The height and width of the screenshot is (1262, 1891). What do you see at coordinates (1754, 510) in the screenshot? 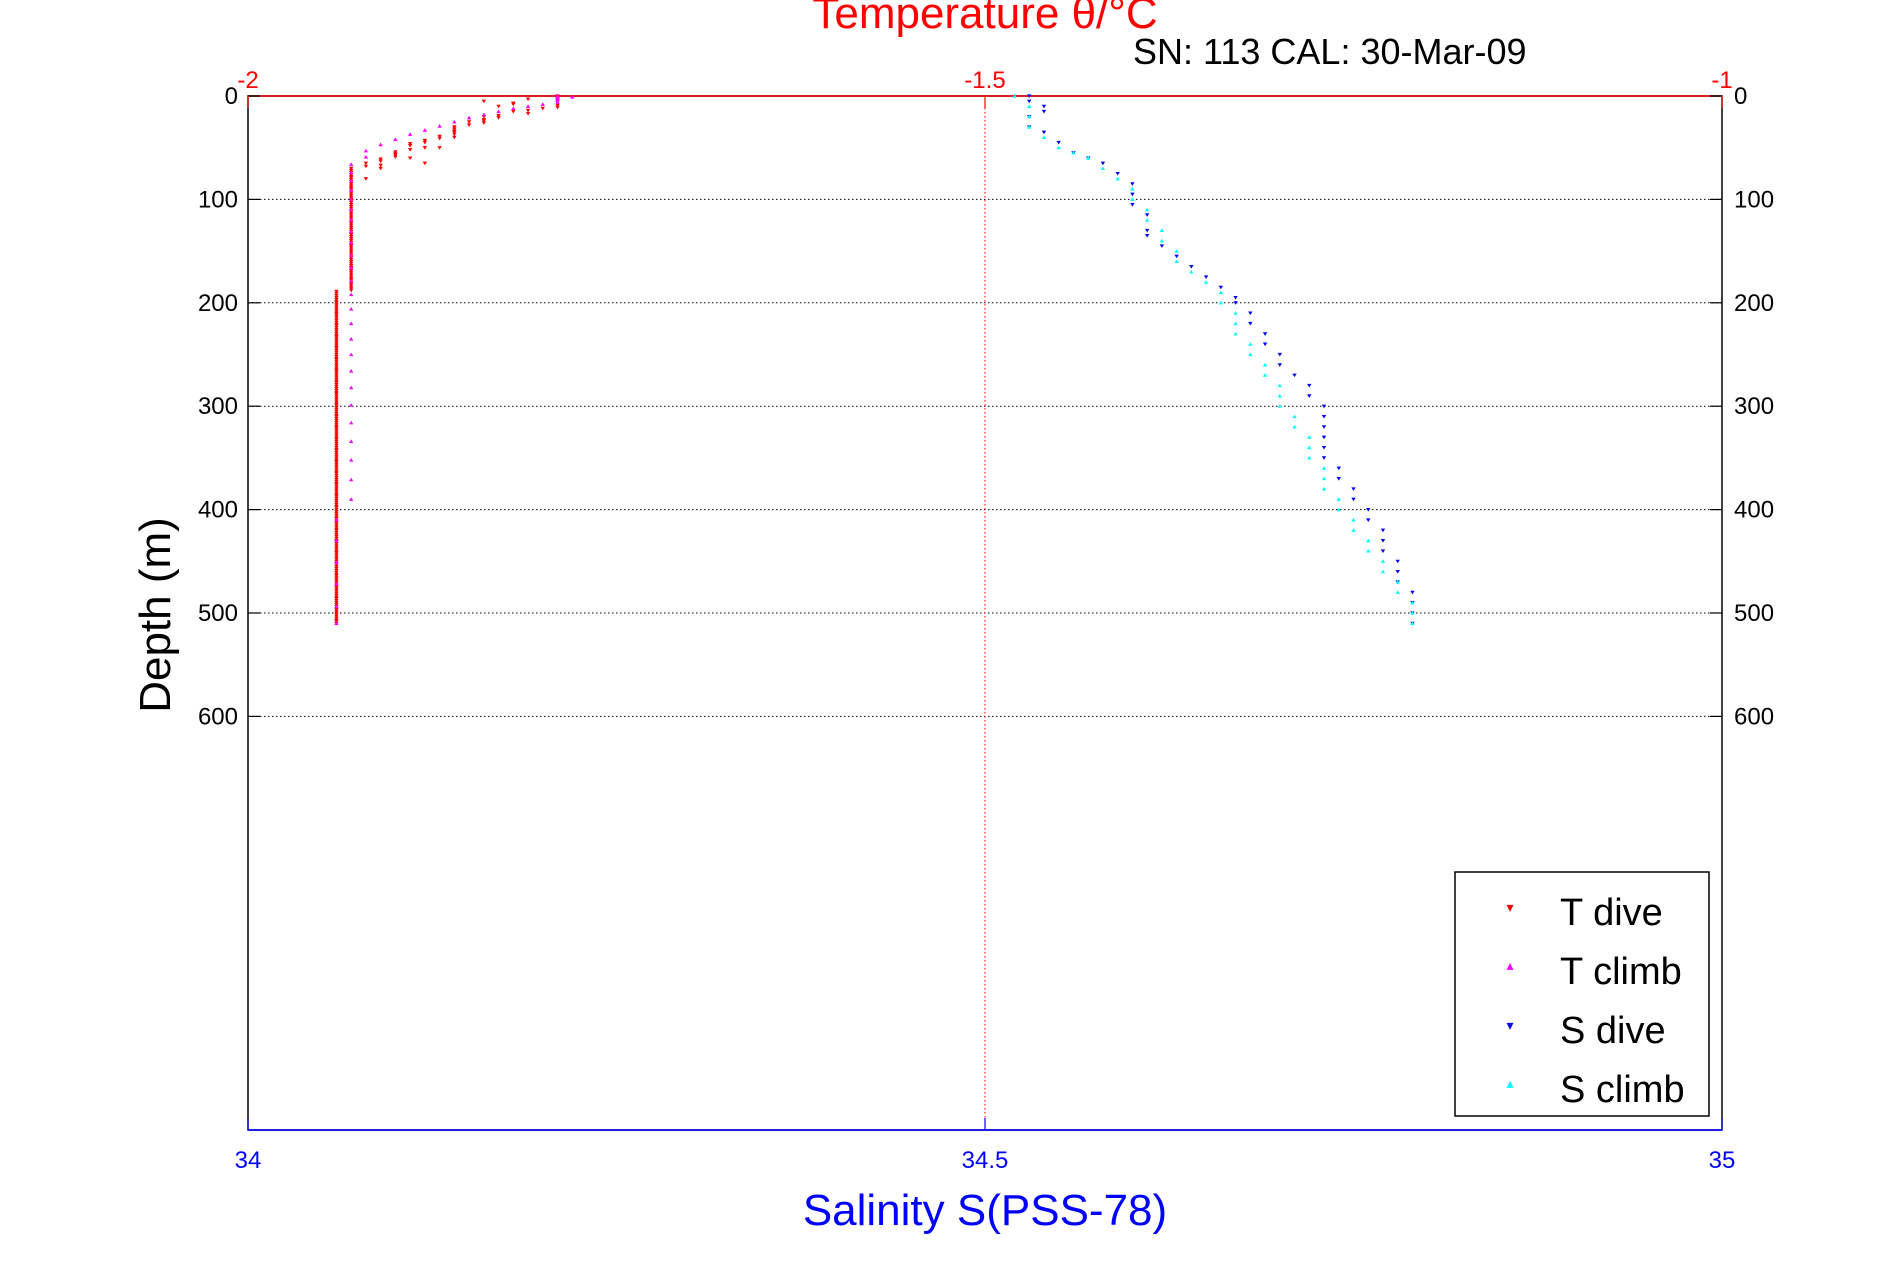
I see `y-tick-label-right: 400` at bounding box center [1754, 510].